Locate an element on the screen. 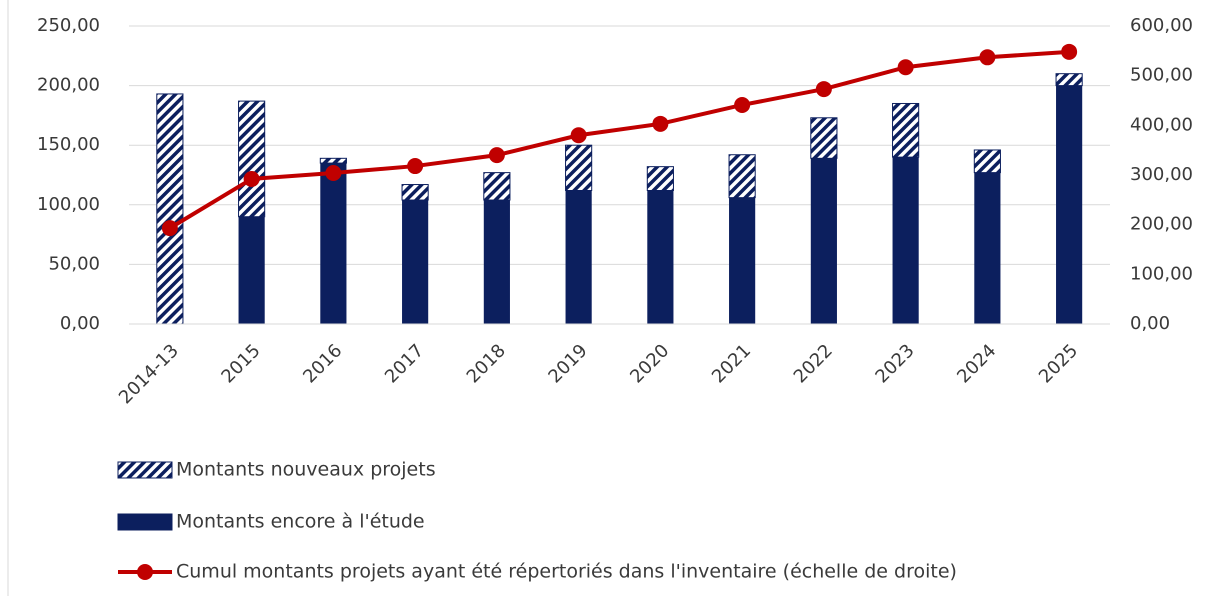  y2-tick-label: 100,00 is located at coordinates (1161, 273).